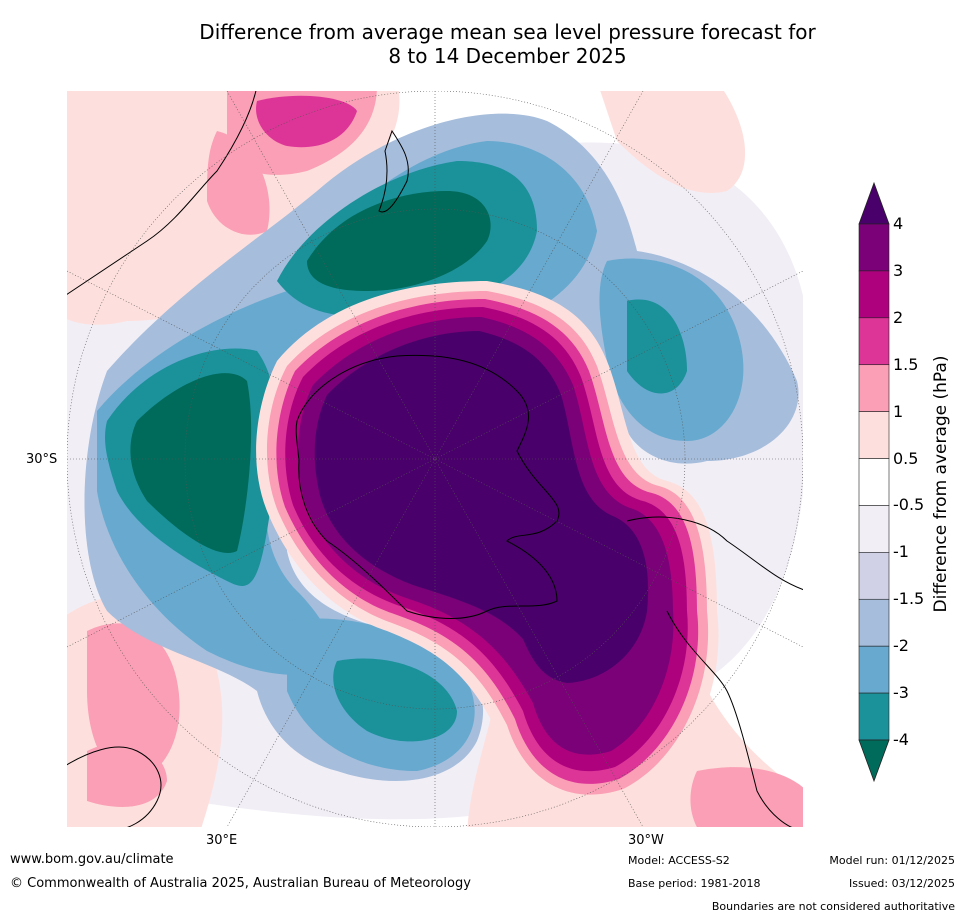 The image size is (965, 919). Describe the element at coordinates (898, 317) in the screenshot. I see `colorbar-tick-label: 2` at that location.